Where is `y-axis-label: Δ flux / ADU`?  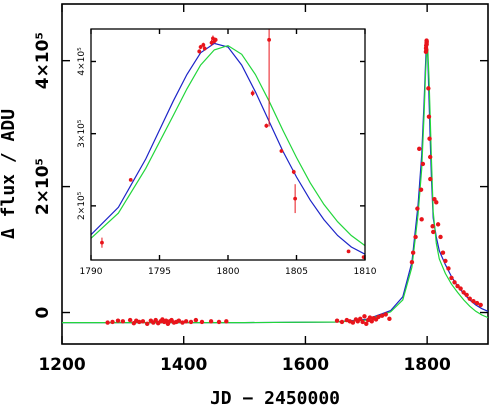 y-axis-label: Δ flux / ADU is located at coordinates (9, 174).